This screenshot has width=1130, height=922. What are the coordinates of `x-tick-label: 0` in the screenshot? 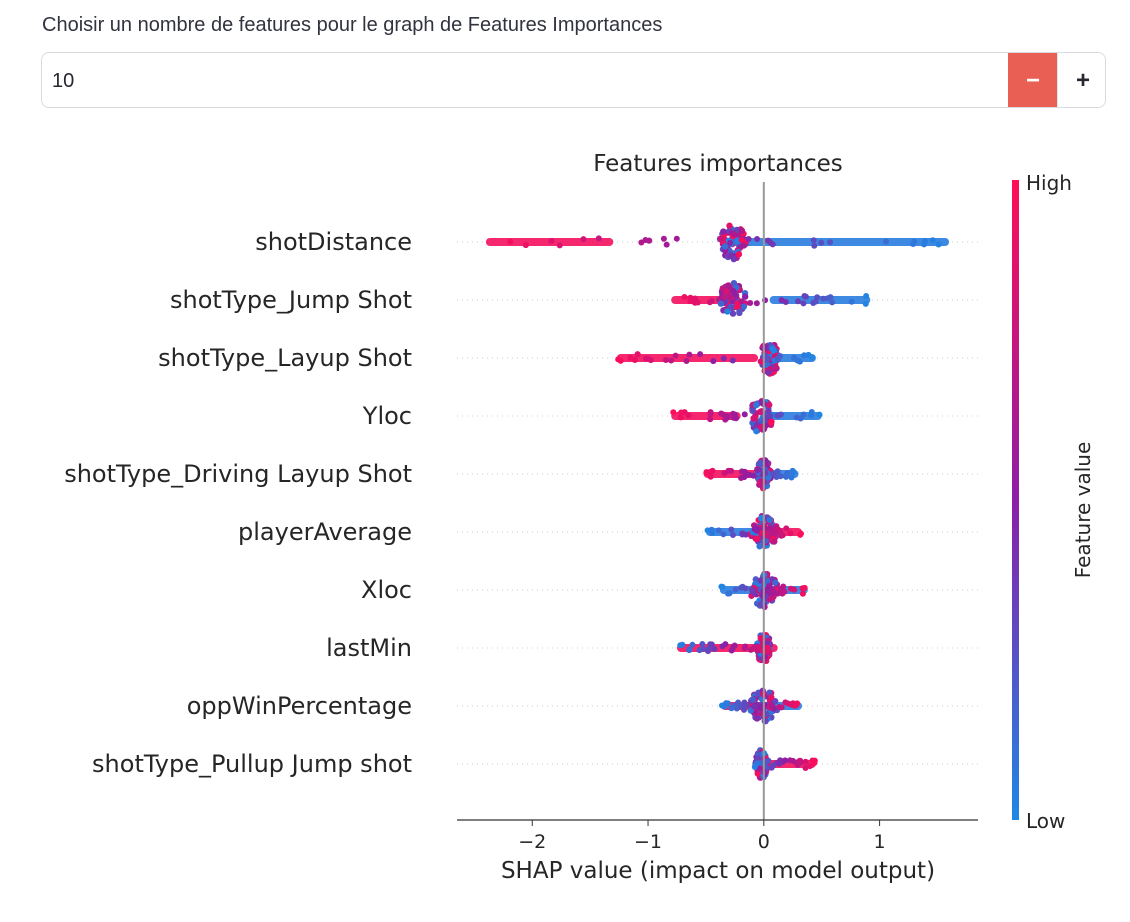 It's located at (764, 842).